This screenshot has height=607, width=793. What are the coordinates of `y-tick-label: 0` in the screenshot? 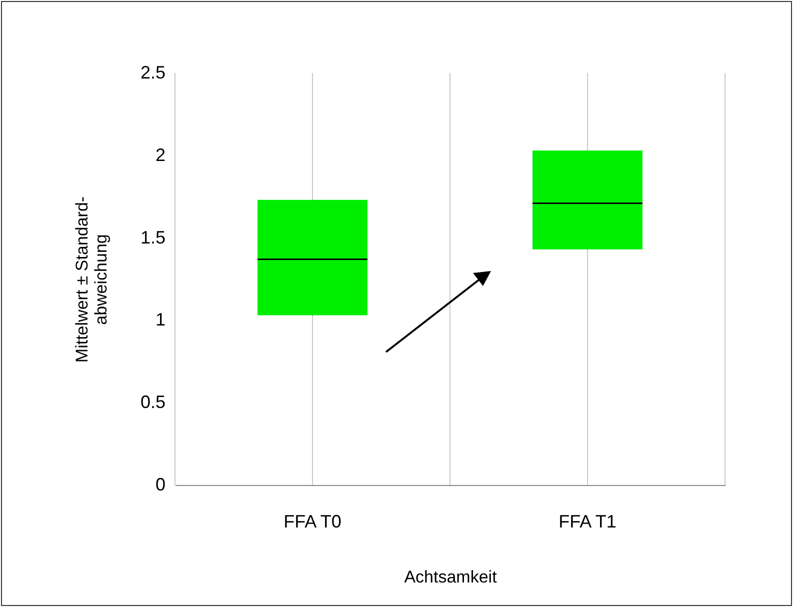 It's located at (160, 484).